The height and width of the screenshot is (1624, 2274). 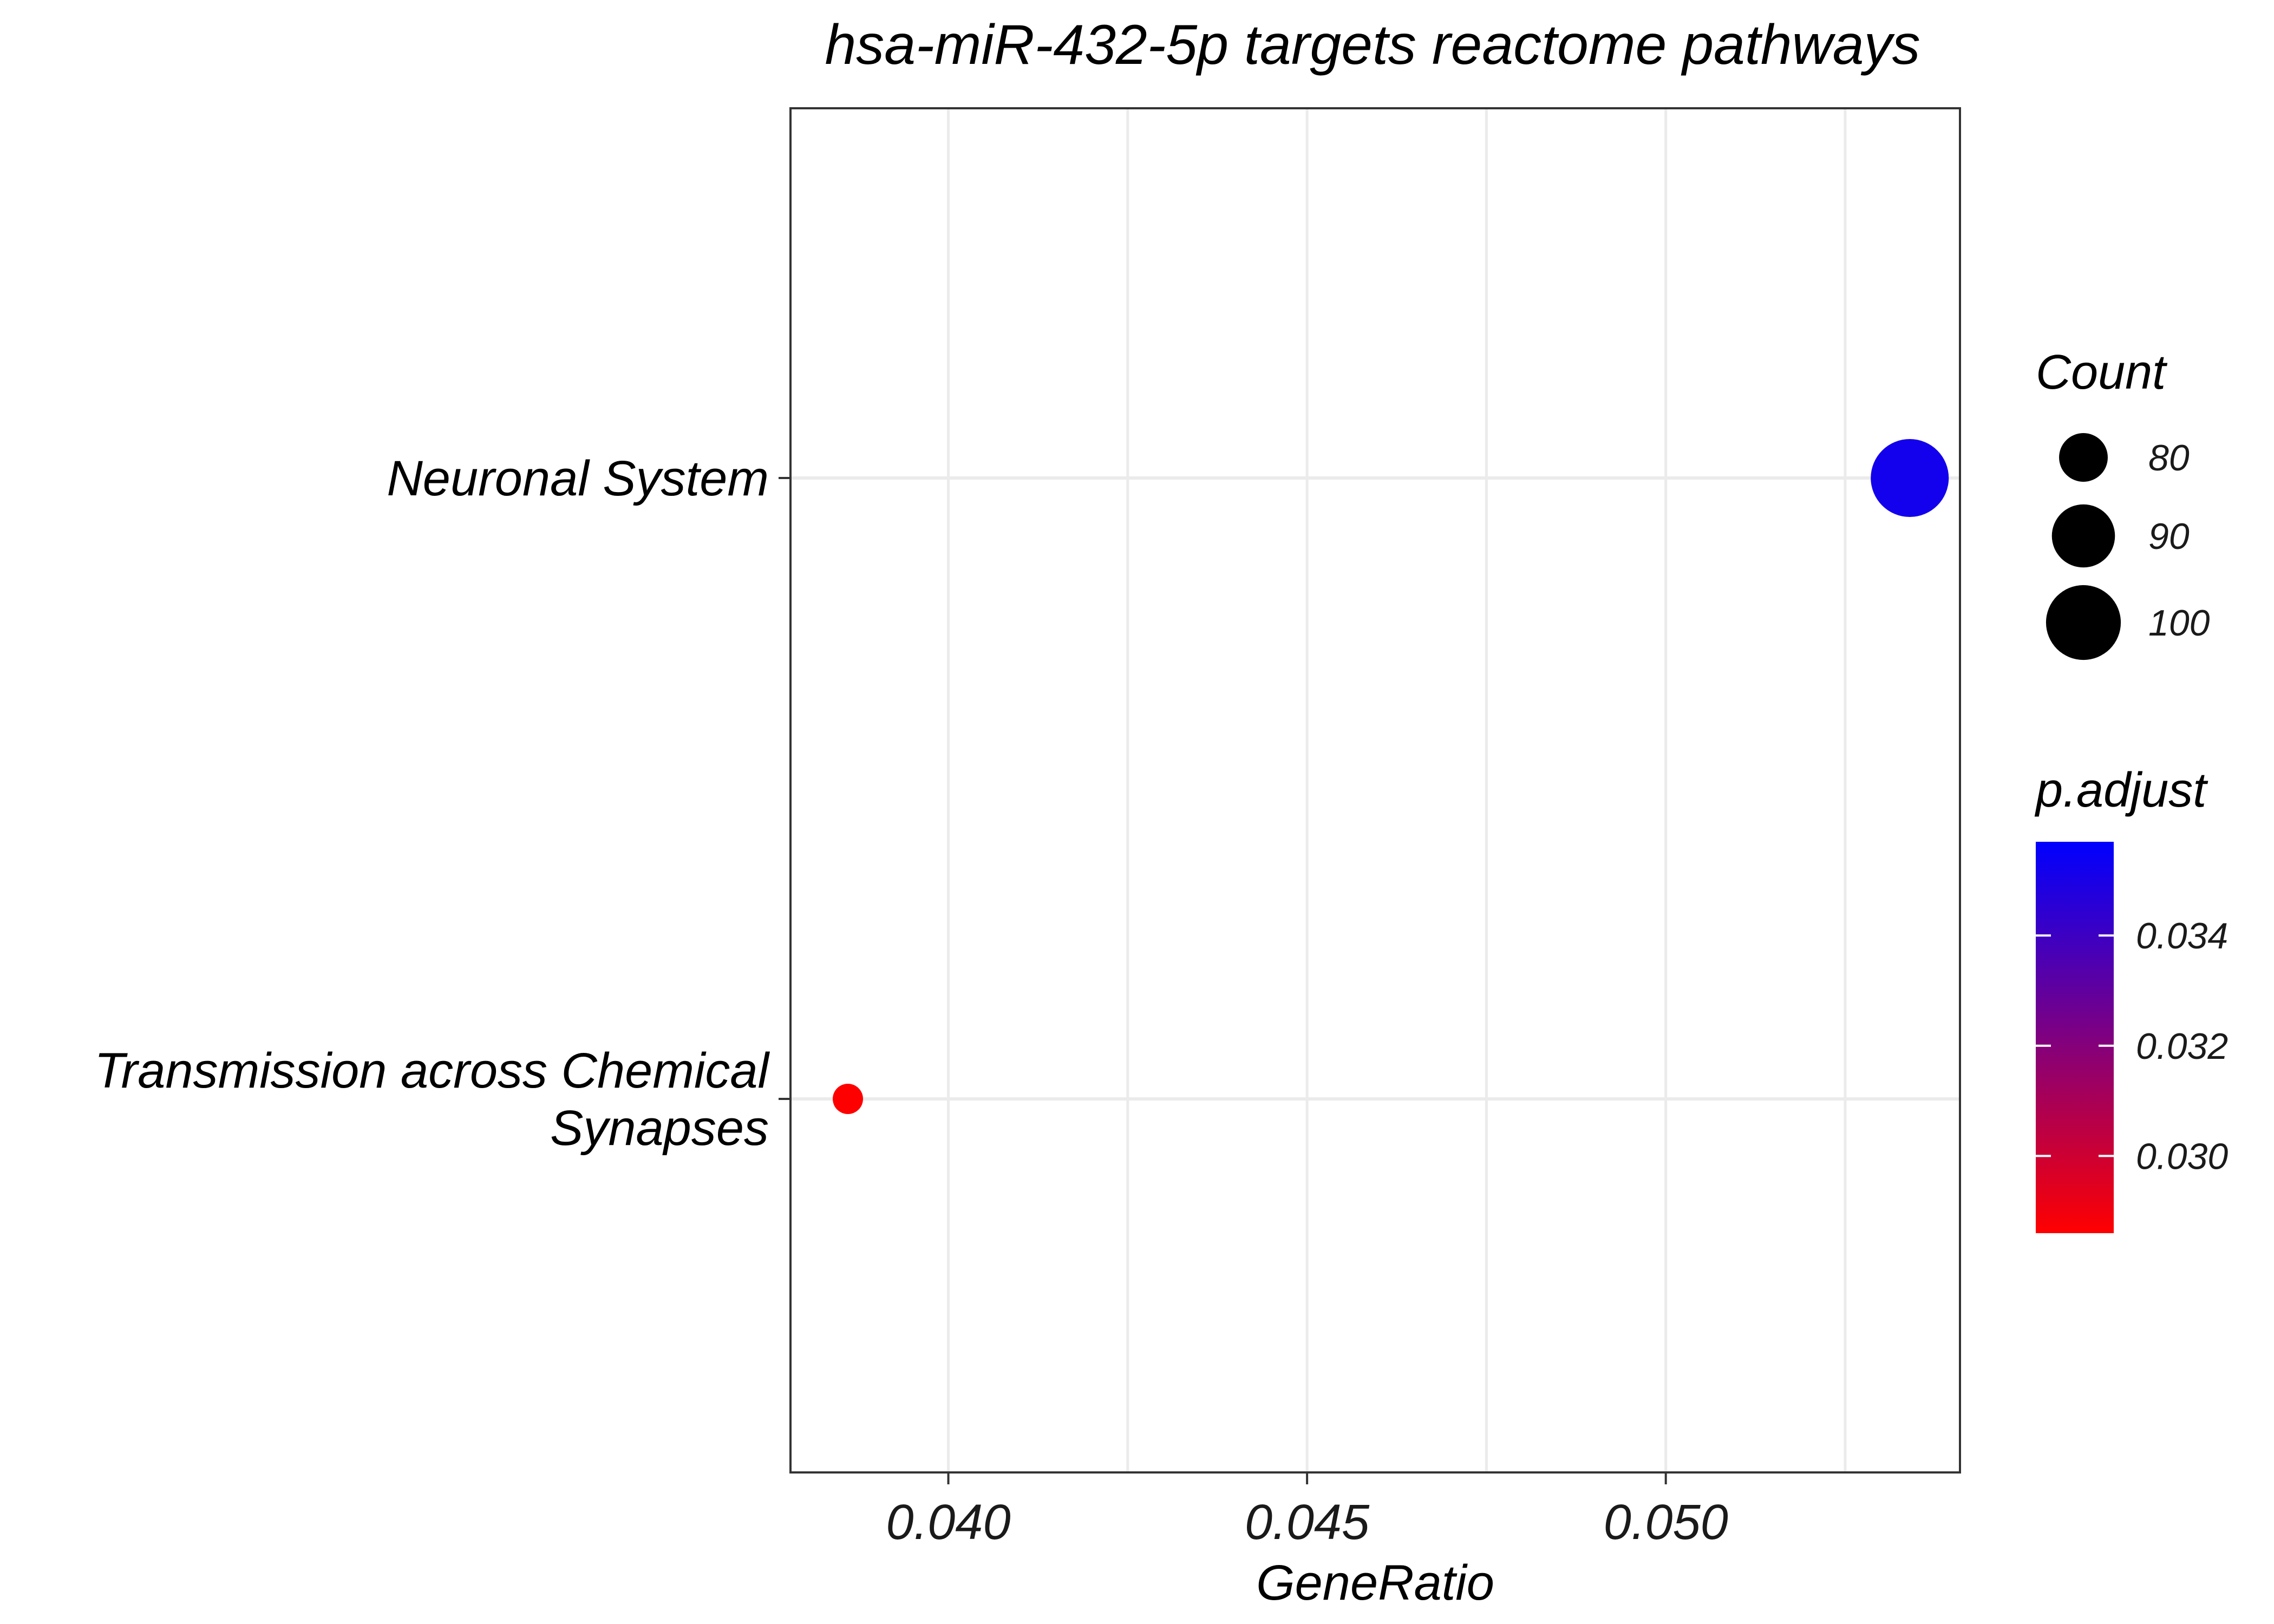 What do you see at coordinates (1373, 45) in the screenshot?
I see `chart-title: hsa-miR-432-5p targets reactome pathways` at bounding box center [1373, 45].